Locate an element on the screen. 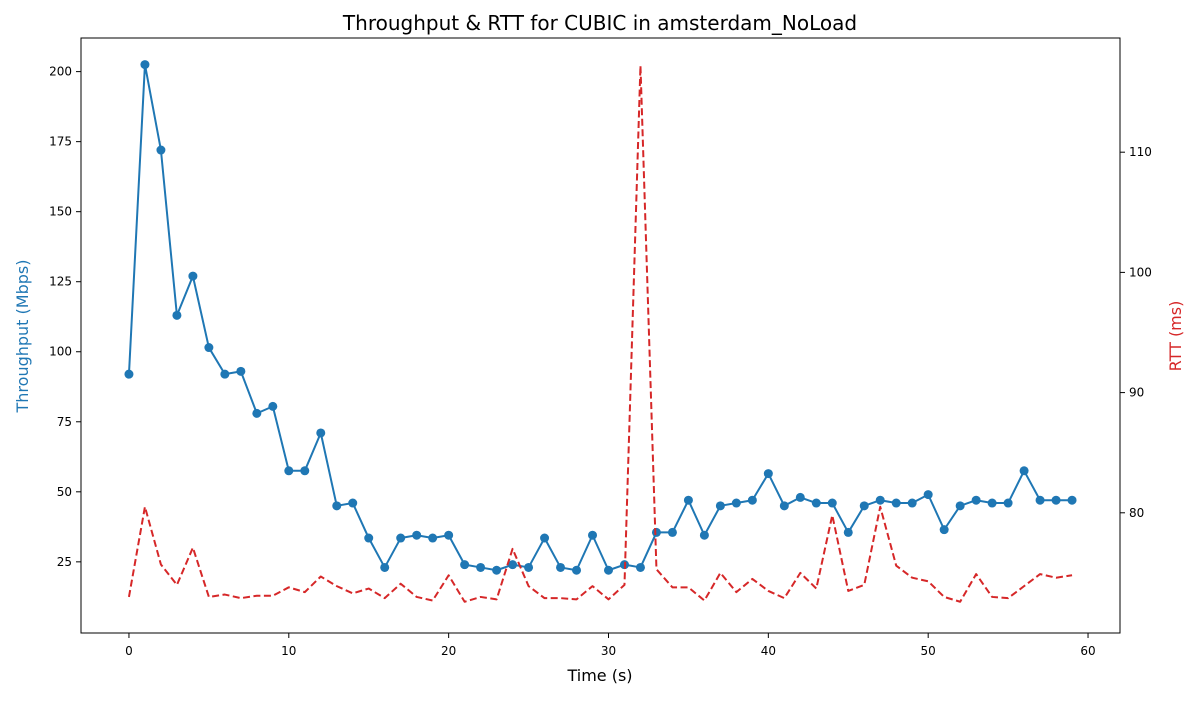 The height and width of the screenshot is (704, 1200). y-left-axis-ticks: 25 50 75 100 125 150 175 200 is located at coordinates (65, 317).